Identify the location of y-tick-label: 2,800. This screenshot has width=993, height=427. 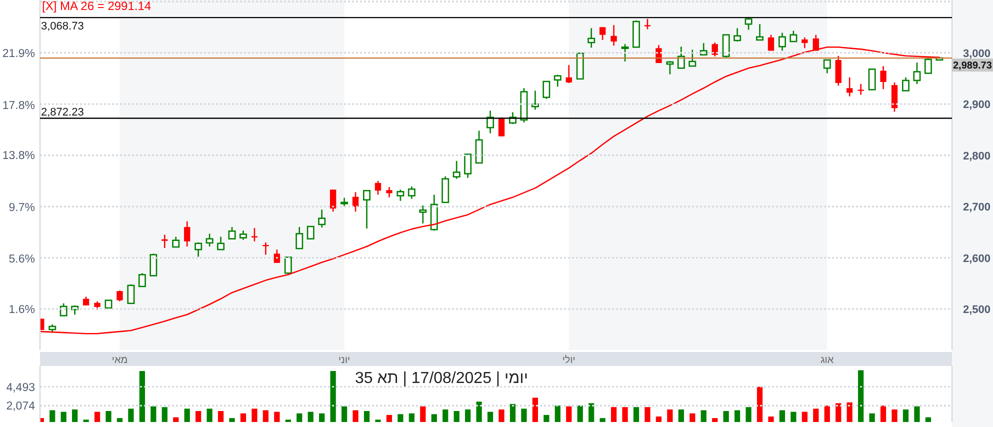
(977, 156).